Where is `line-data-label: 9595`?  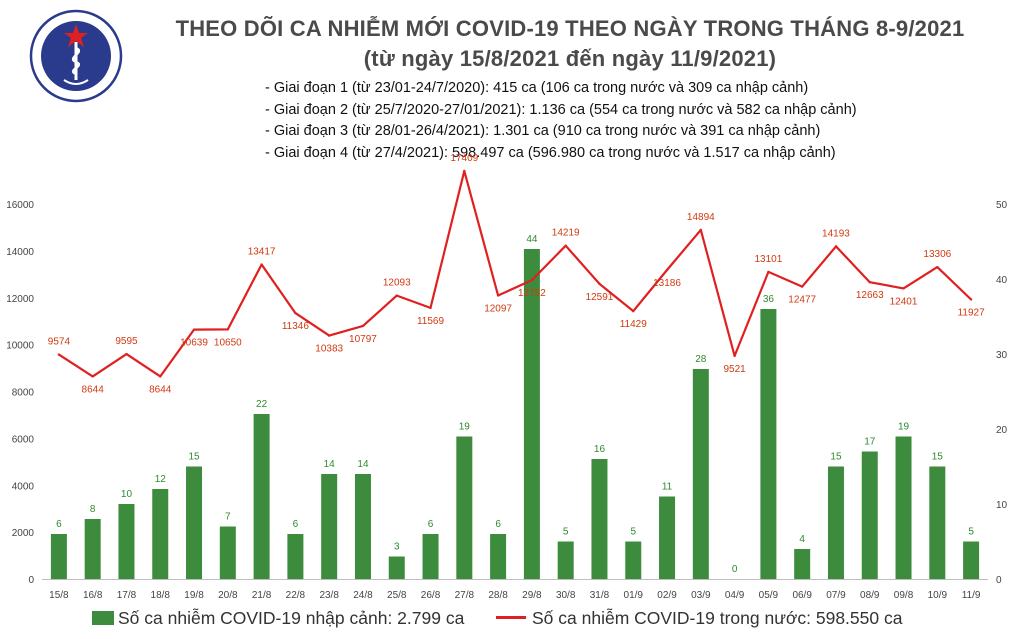
line-data-label: 9595 is located at coordinates (126, 341).